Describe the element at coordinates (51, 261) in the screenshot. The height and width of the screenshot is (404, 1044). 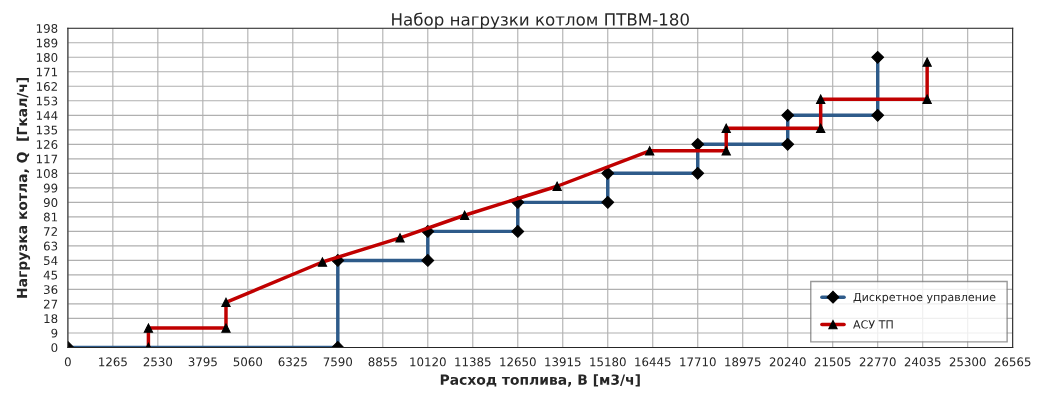
I see `y-tick-label: 54` at that location.